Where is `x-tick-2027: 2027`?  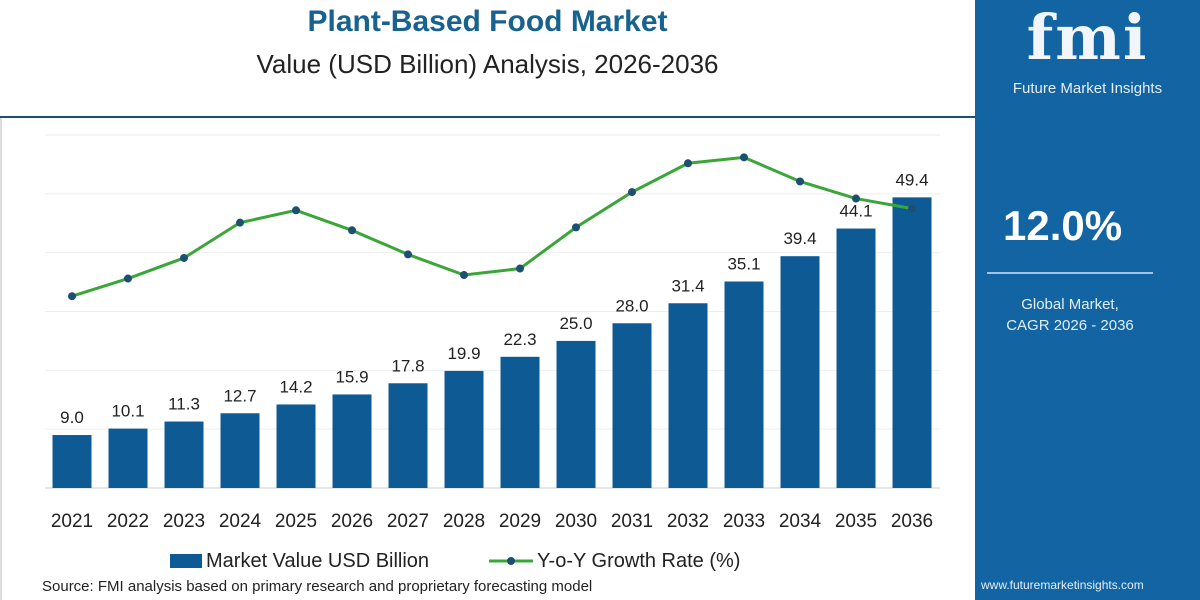 x-tick-2027: 2027 is located at coordinates (408, 521).